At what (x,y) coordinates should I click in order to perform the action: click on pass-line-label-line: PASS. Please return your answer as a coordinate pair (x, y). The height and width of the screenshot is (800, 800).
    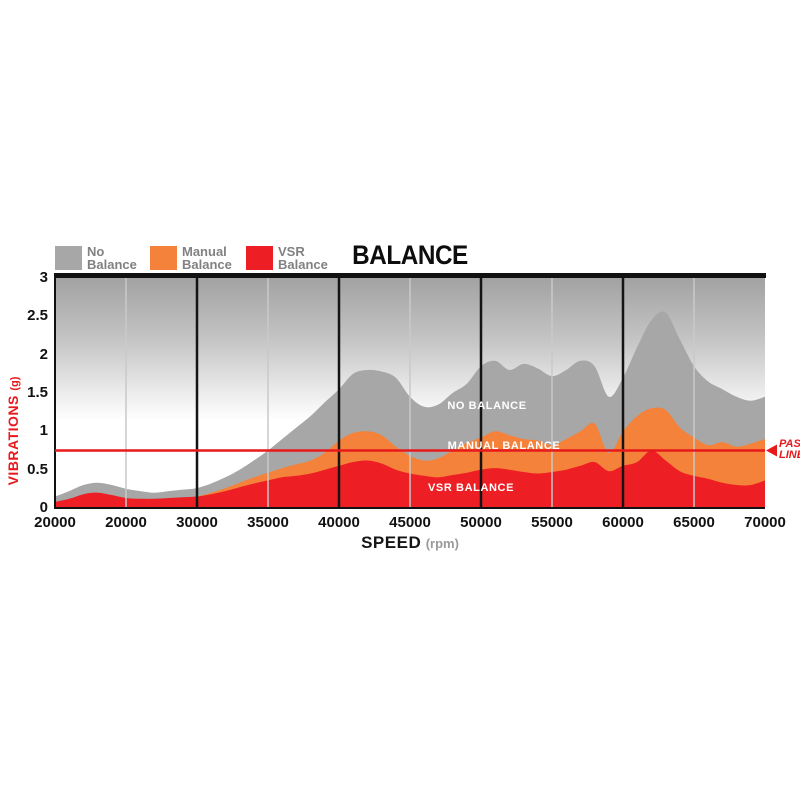
    Looking at the image, I should click on (789, 444).